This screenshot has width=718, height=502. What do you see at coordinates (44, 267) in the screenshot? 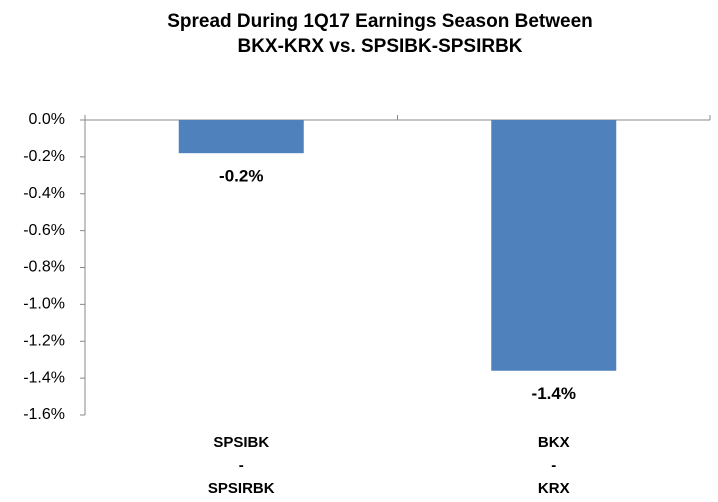
I see `y-tick-label: -0.8%` at bounding box center [44, 267].